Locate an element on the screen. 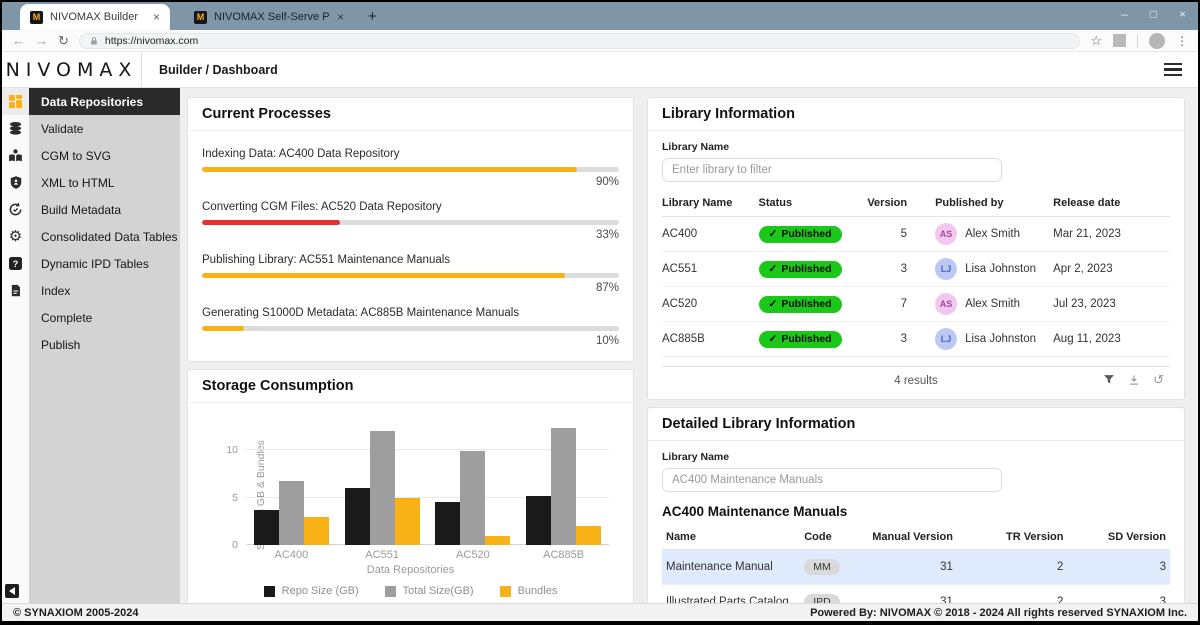 Image resolution: width=1200 pixels, height=625 pixels. gear-icon: ⚙ is located at coordinates (15, 236).